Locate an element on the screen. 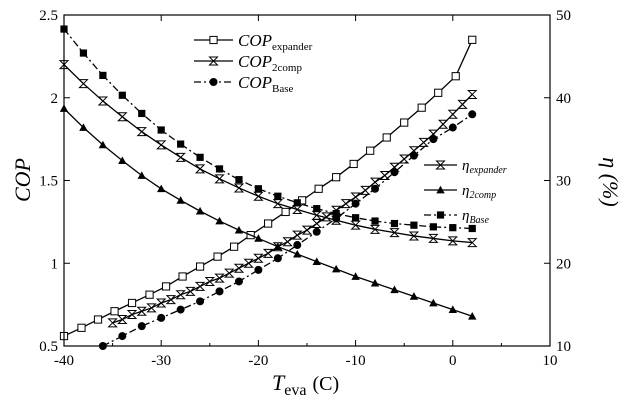 Image resolution: width=630 pixels, height=396 pixels. legend-right: ηexpander η2comp ηBase is located at coordinates (465, 192).